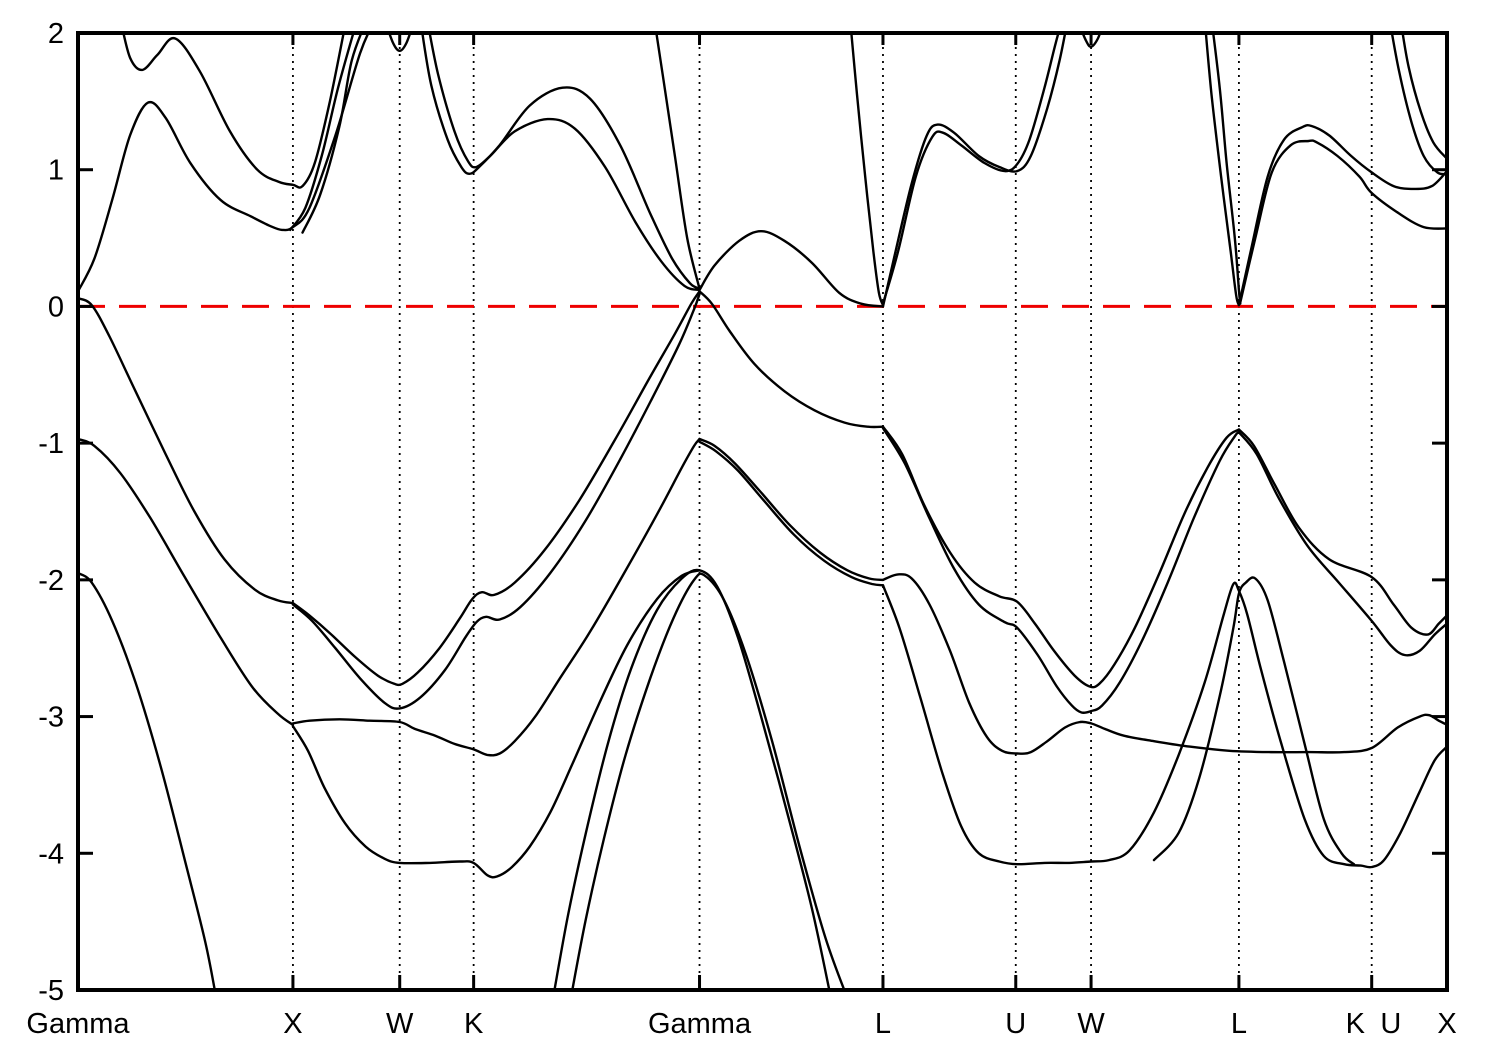 This screenshot has width=1500, height=1050. I want to click on band-curve-vb-g2-dome, so click(791, 359).